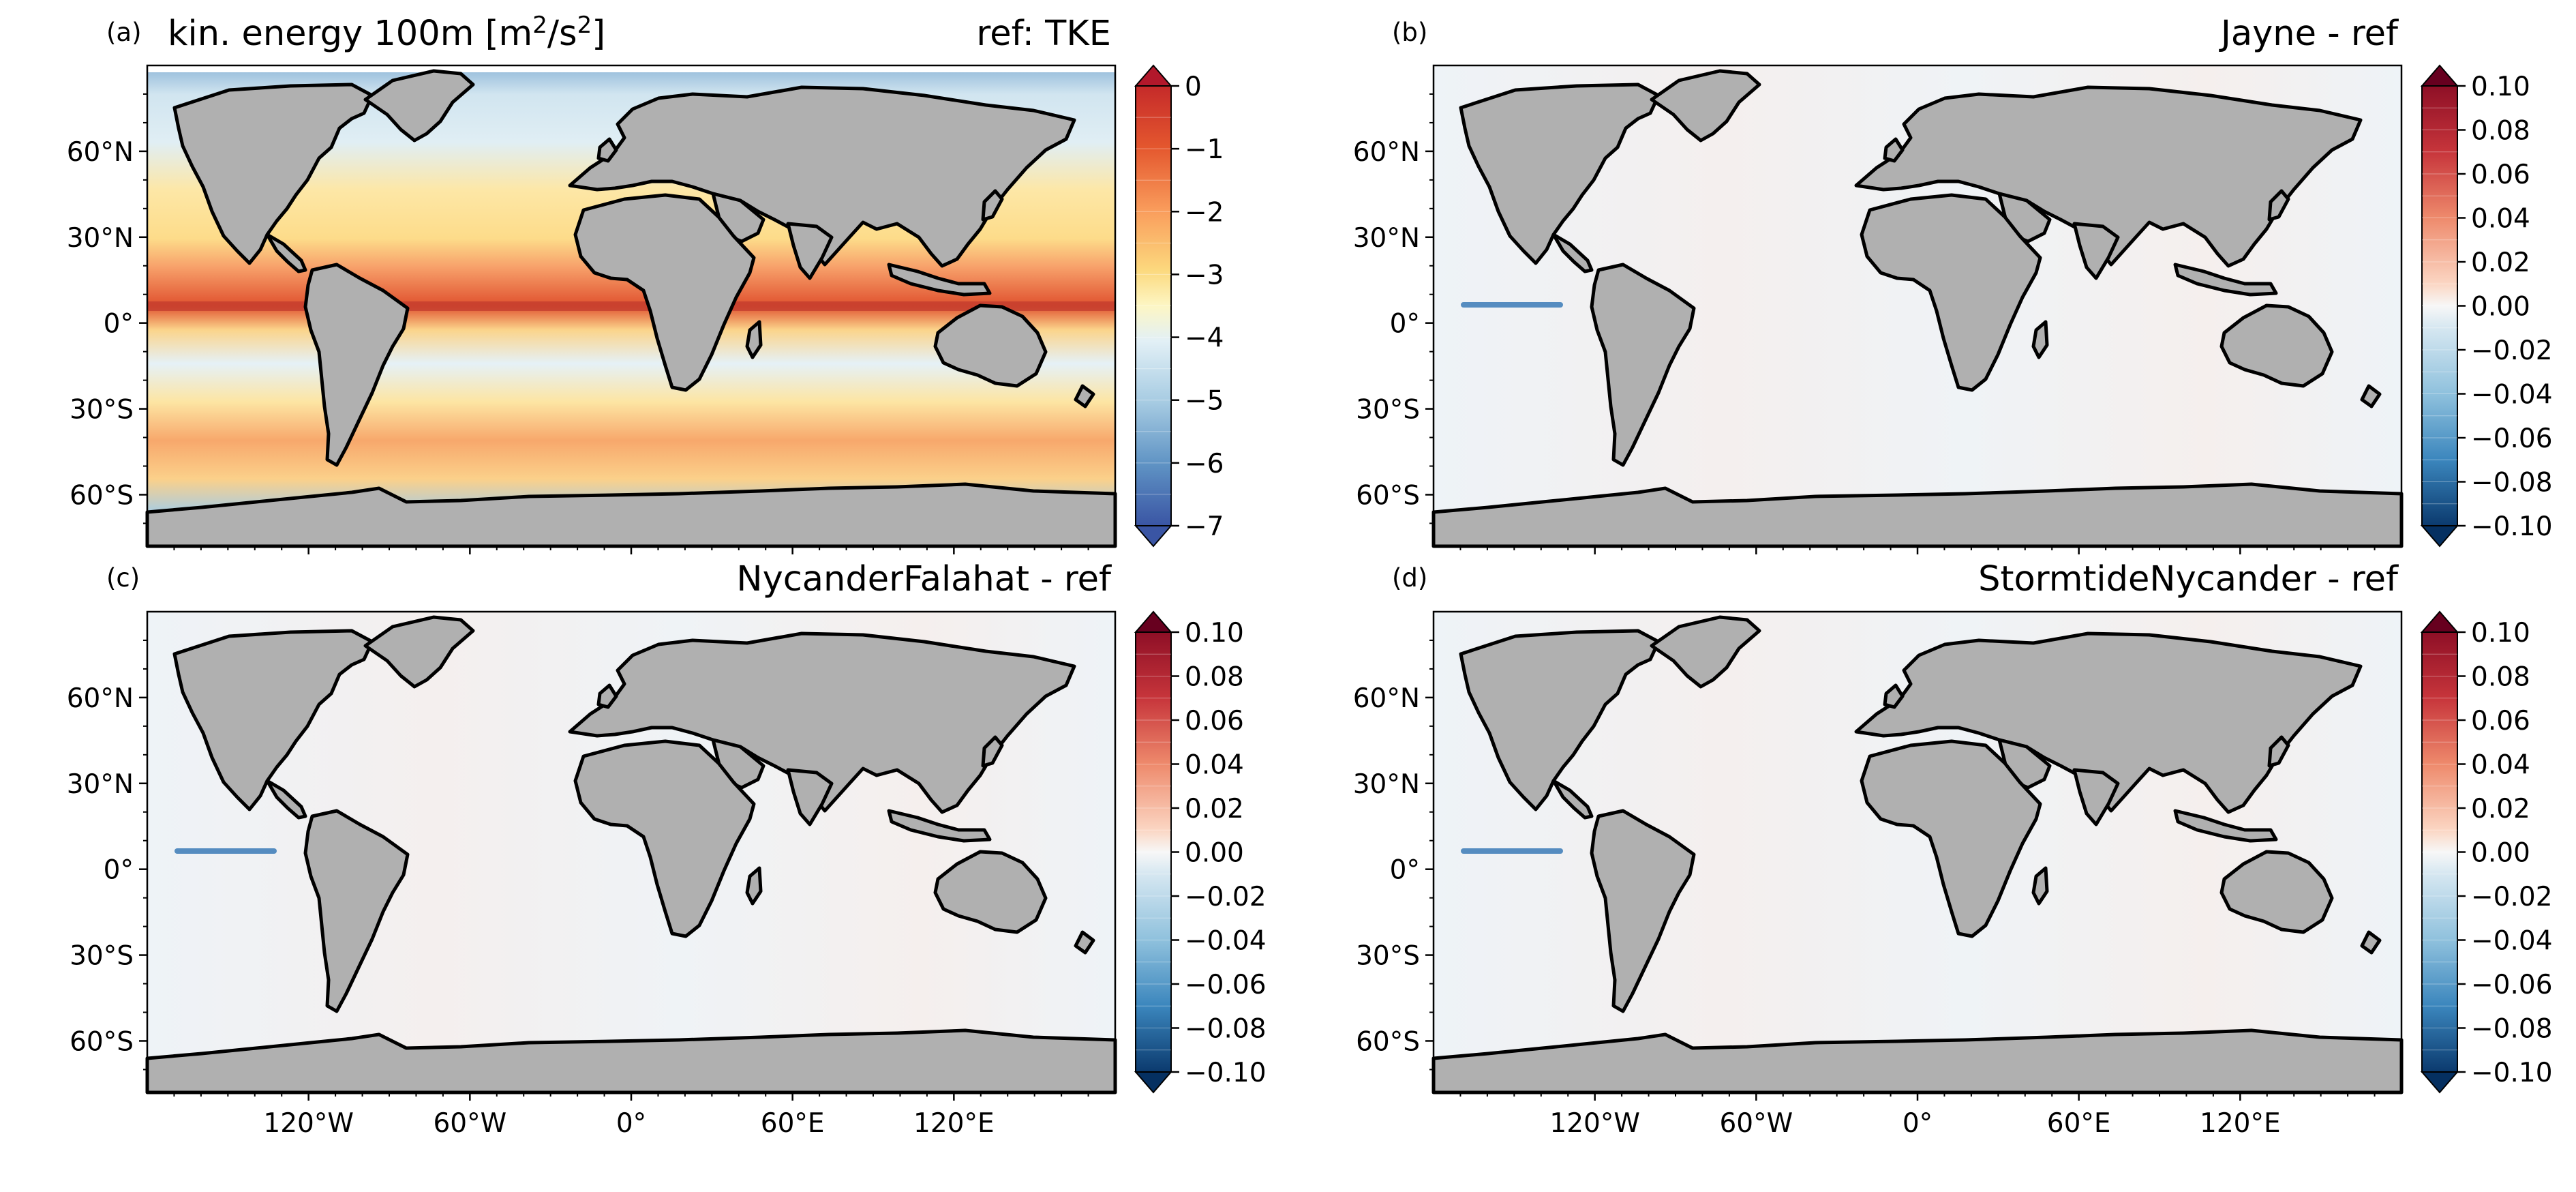 This screenshot has height=1192, width=2576. I want to click on panel-letter-a: (a), so click(124, 32).